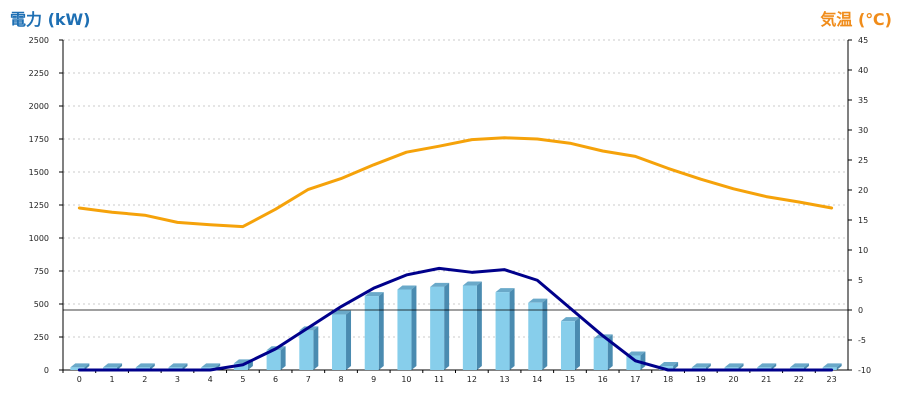  Describe the element at coordinates (41, 271) in the screenshot. I see `left-tick-label-750: 750` at that location.